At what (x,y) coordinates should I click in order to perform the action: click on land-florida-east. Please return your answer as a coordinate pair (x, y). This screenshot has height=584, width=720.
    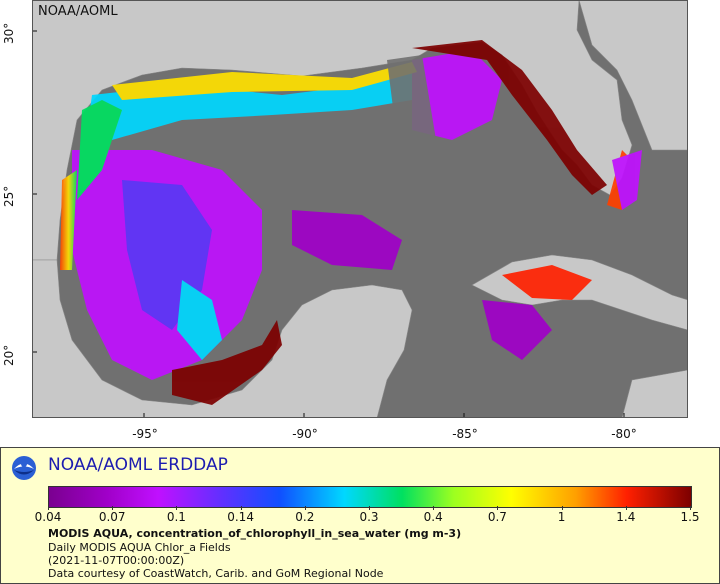
    Looking at the image, I should click on (633, 75).